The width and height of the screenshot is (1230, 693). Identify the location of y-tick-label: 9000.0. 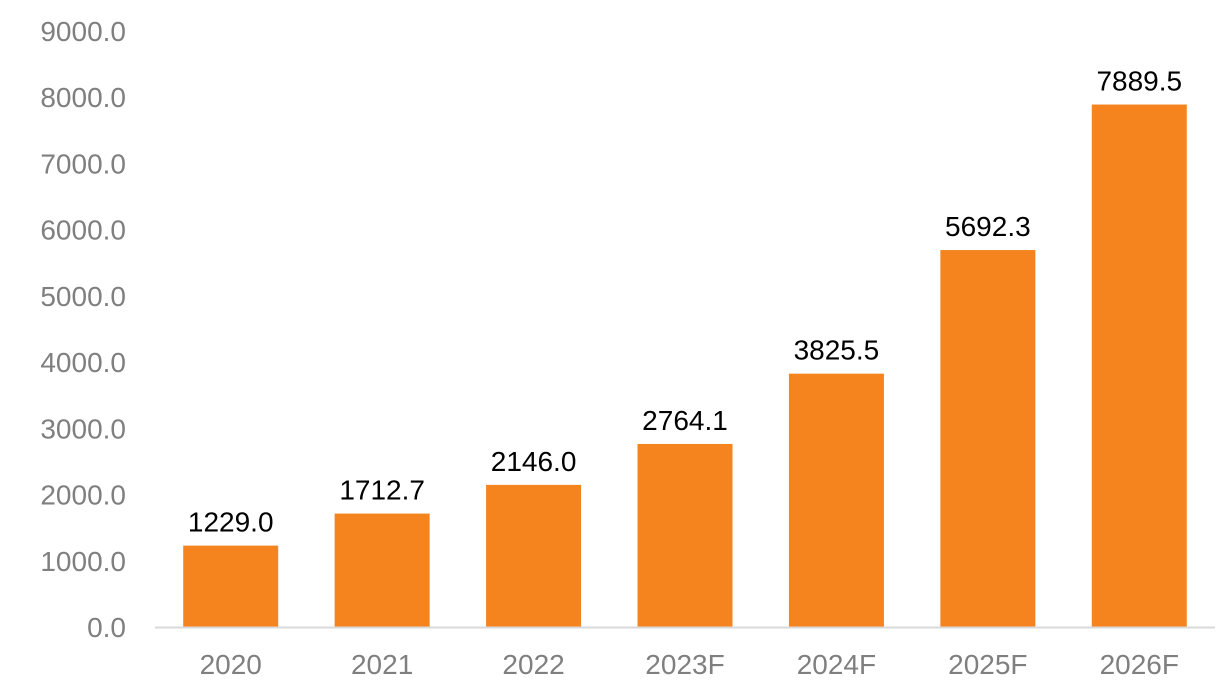
(83, 31).